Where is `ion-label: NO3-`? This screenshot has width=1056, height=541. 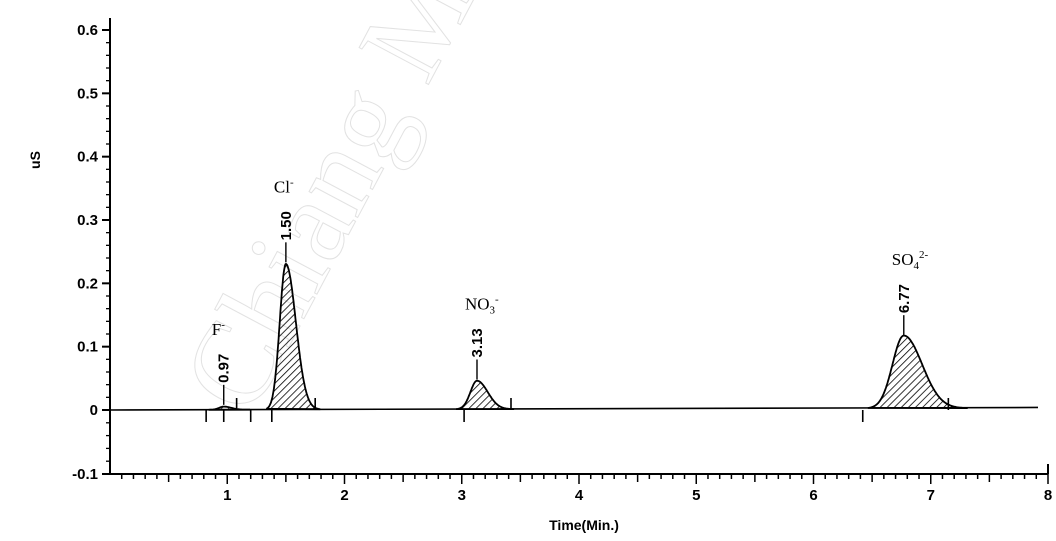
ion-label: NO3- is located at coordinates (482, 305).